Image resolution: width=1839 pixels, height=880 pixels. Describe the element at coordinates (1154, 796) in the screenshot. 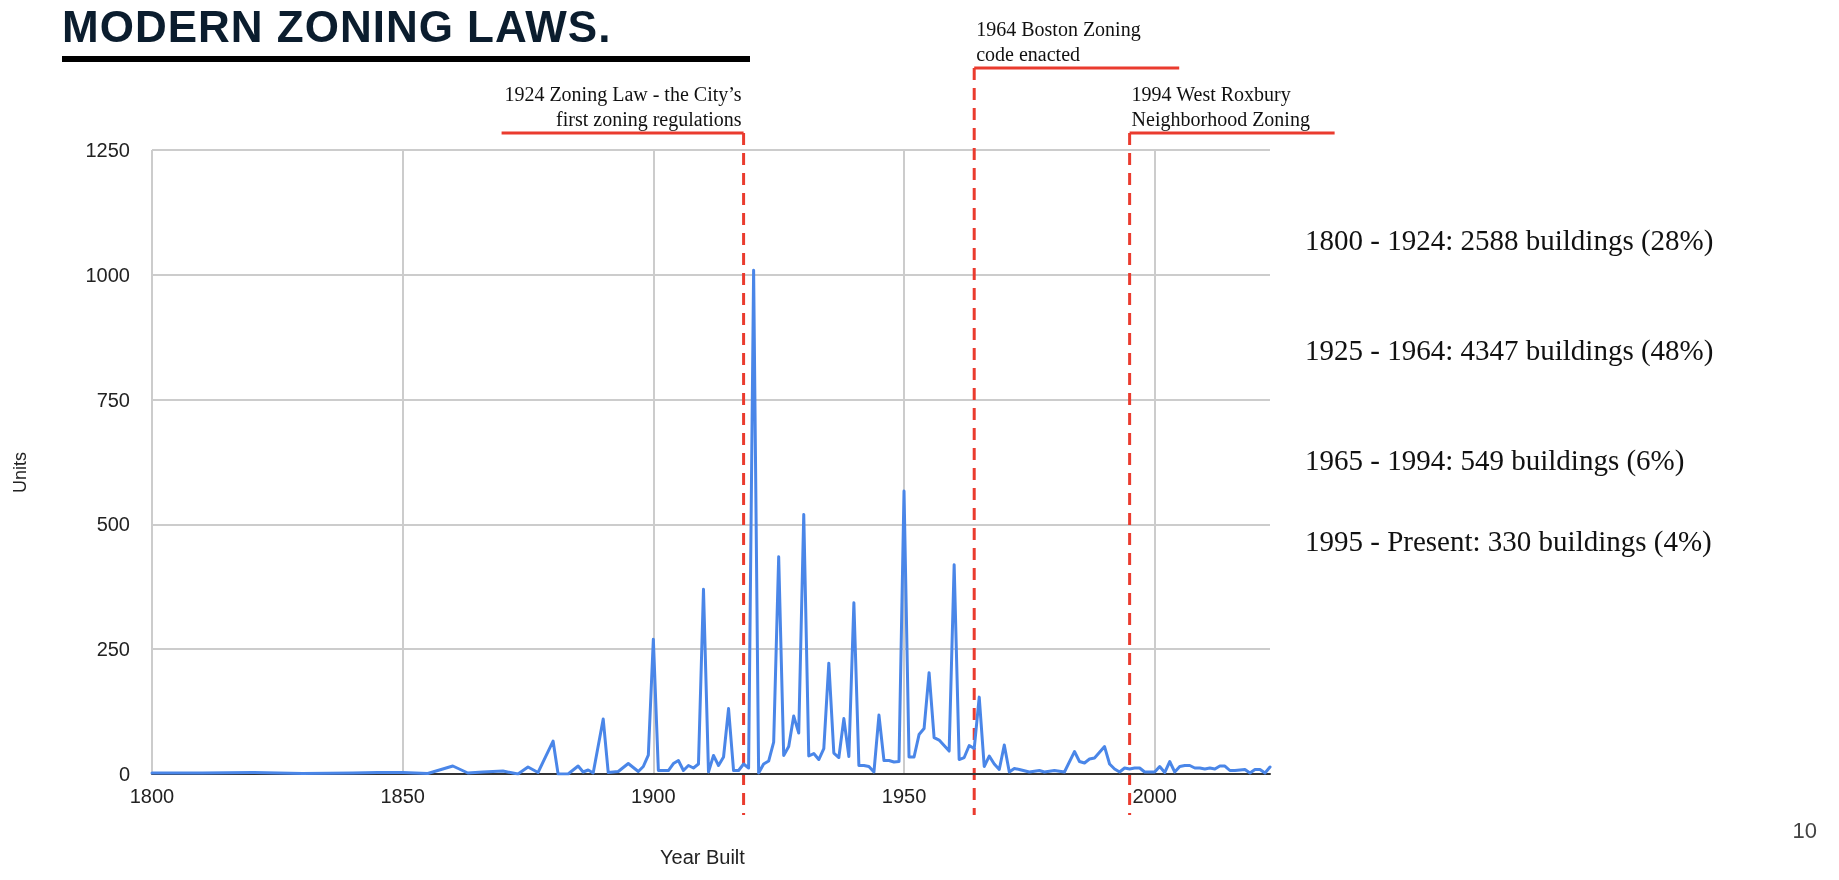

I see `x-tick-label: 2000` at that location.